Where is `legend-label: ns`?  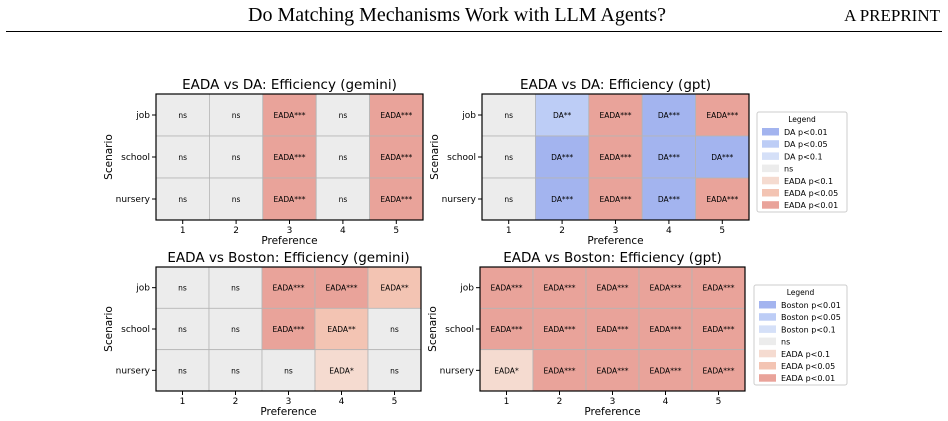 legend-label: ns is located at coordinates (788, 169).